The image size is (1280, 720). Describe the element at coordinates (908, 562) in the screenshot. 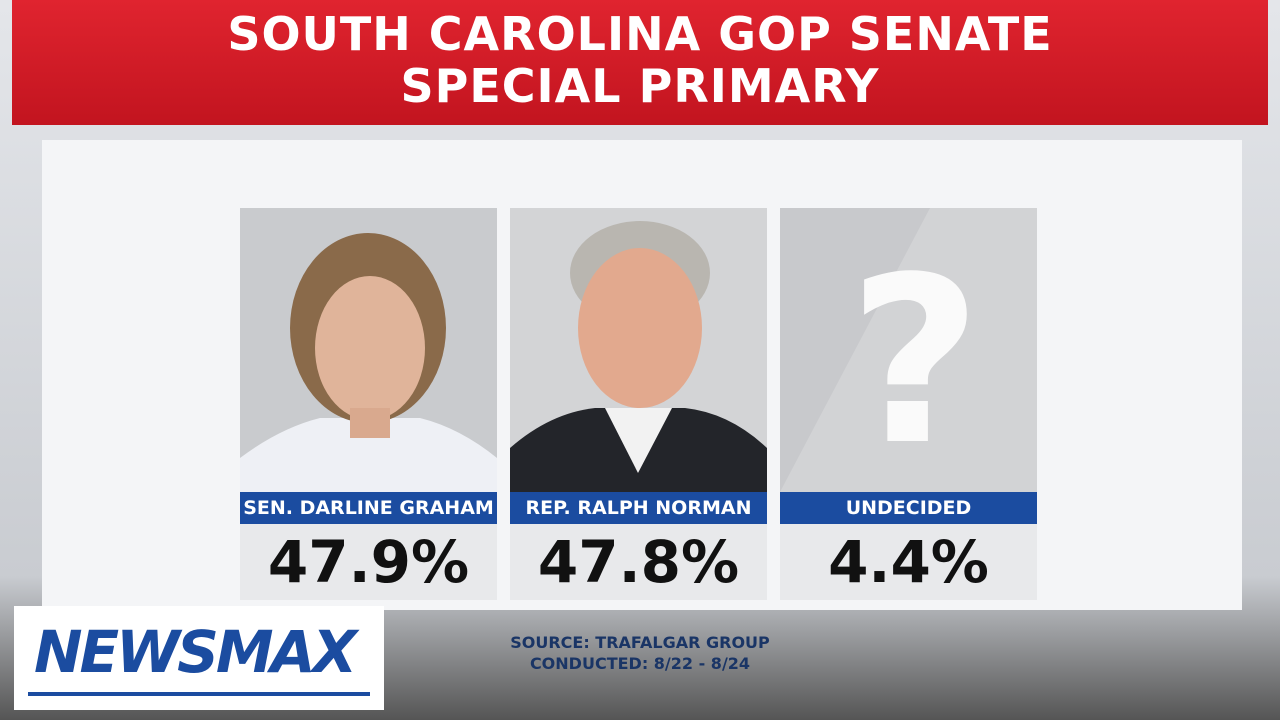

I see `candidate-share: 4.4%` at that location.